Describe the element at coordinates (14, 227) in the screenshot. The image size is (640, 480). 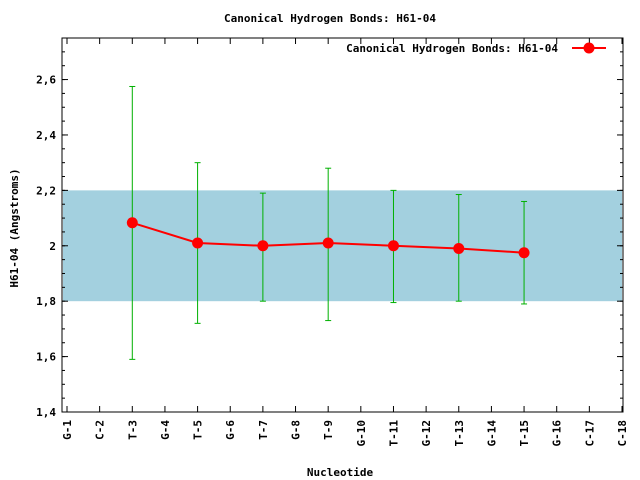
I see `y-axis-label: H61-04 (Angstroms)` at that location.